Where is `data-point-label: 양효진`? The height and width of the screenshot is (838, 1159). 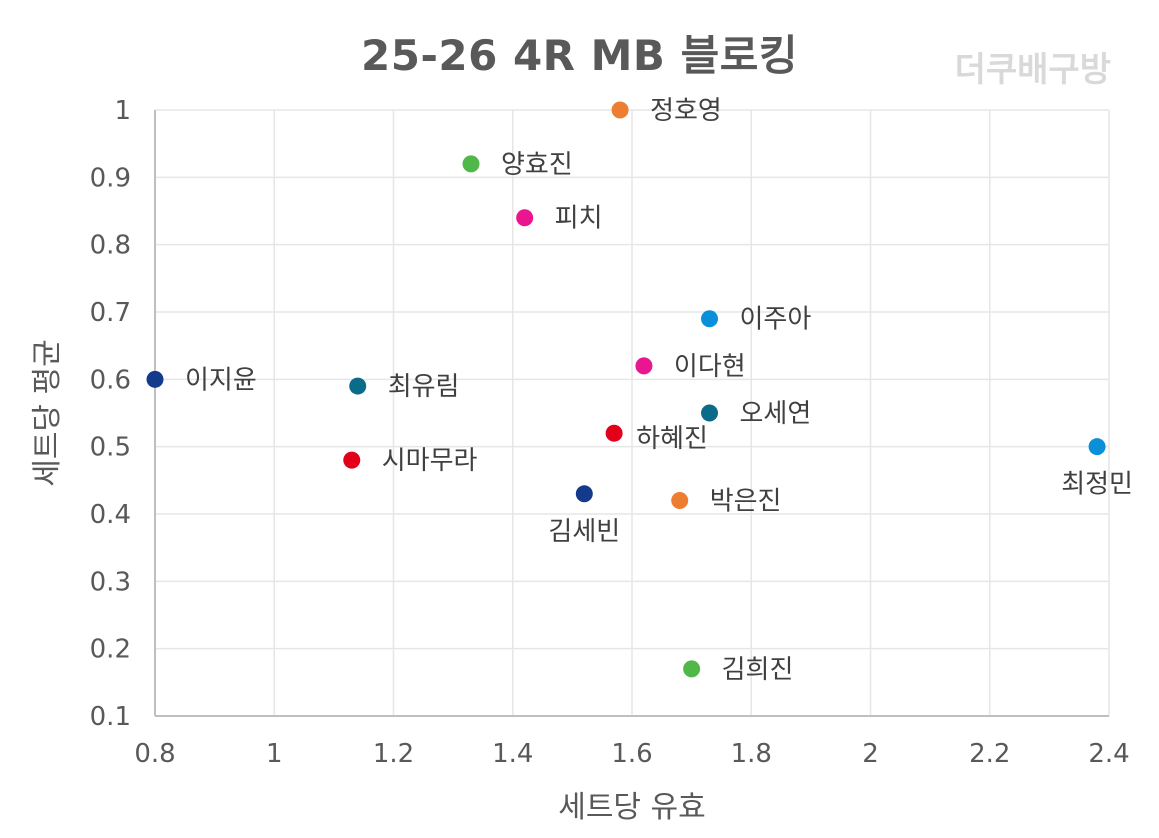 data-point-label: 양효진 is located at coordinates (537, 165).